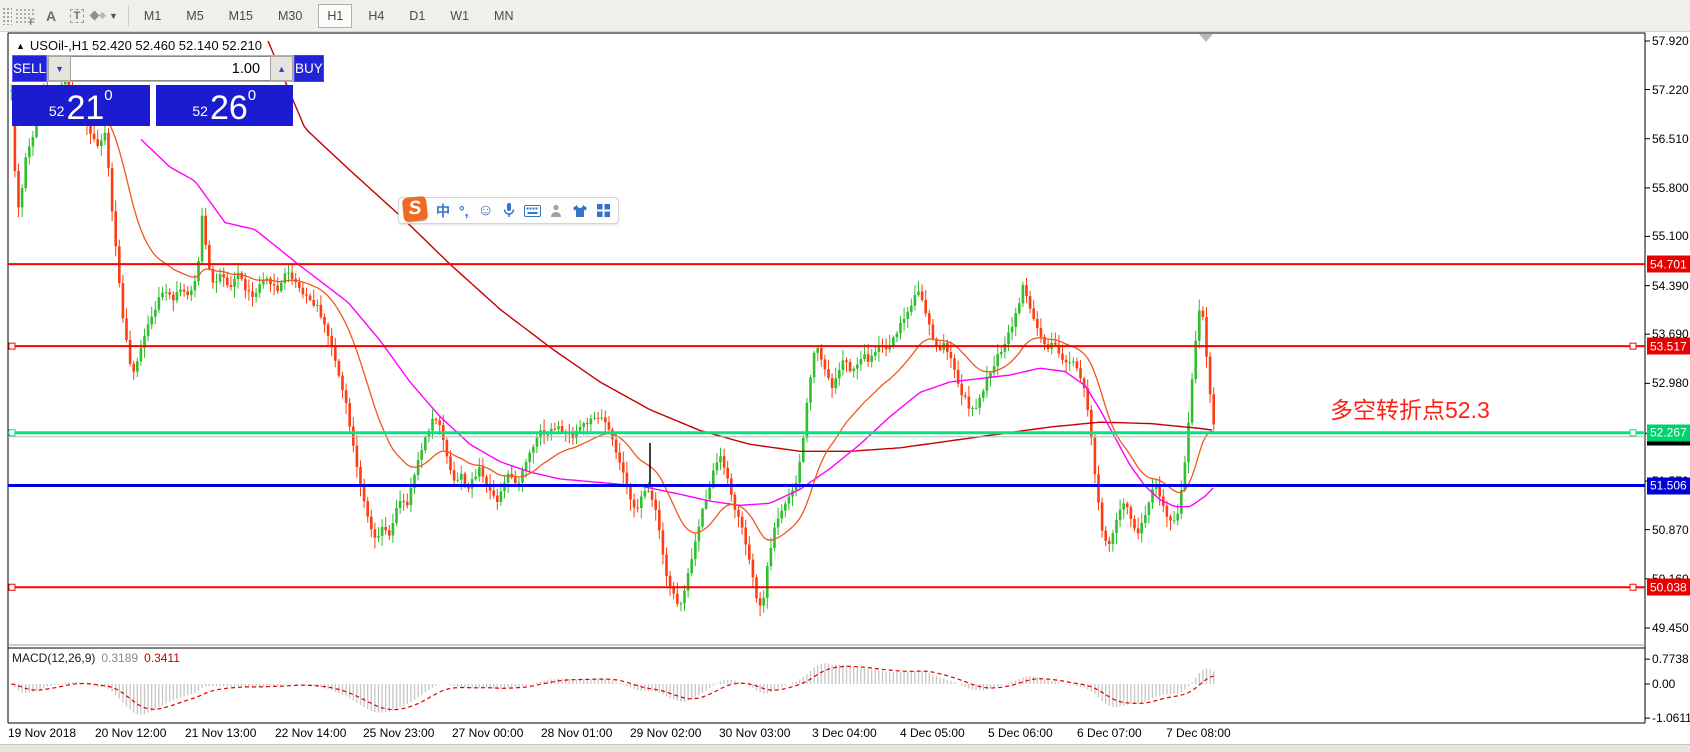  I want to click on skin-person-icon, so click(556, 211).